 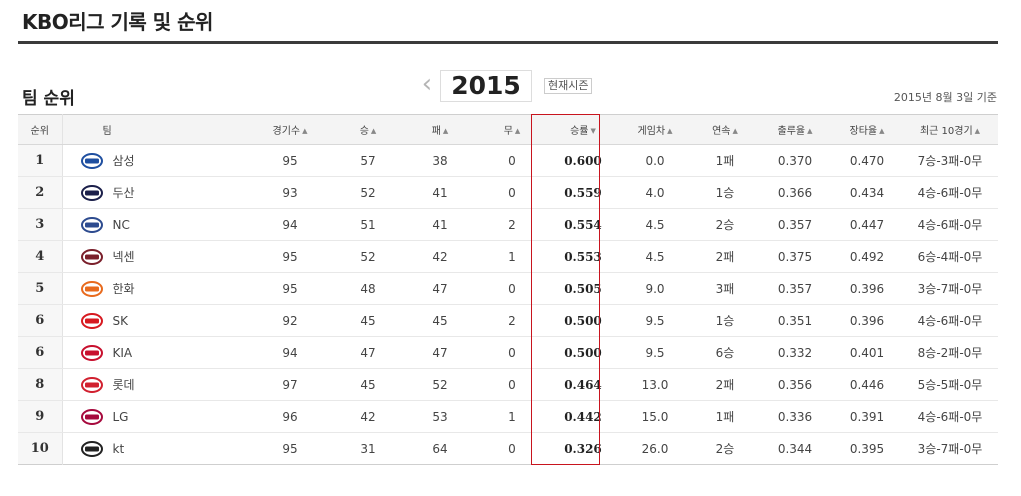 I want to click on col-games-behind: 게임차 ▲, so click(x=655, y=129).